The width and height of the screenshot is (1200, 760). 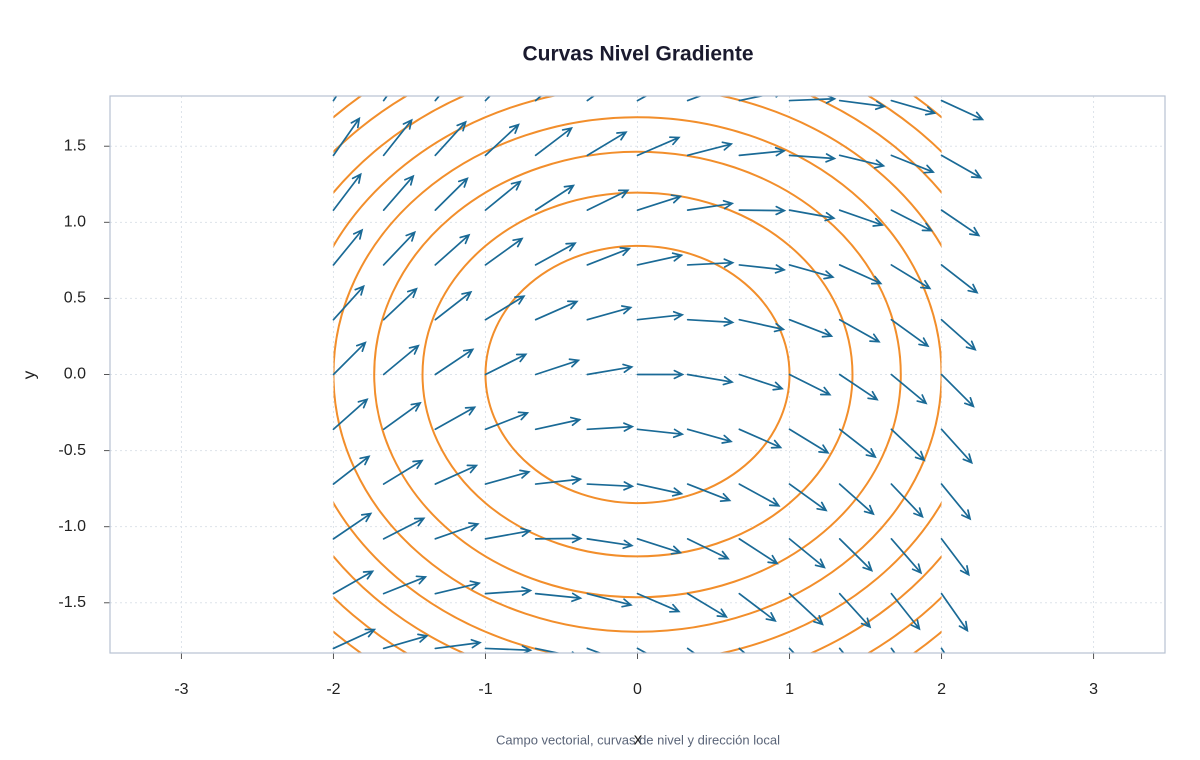 What do you see at coordinates (941, 689) in the screenshot?
I see `x-tick-label: 2` at bounding box center [941, 689].